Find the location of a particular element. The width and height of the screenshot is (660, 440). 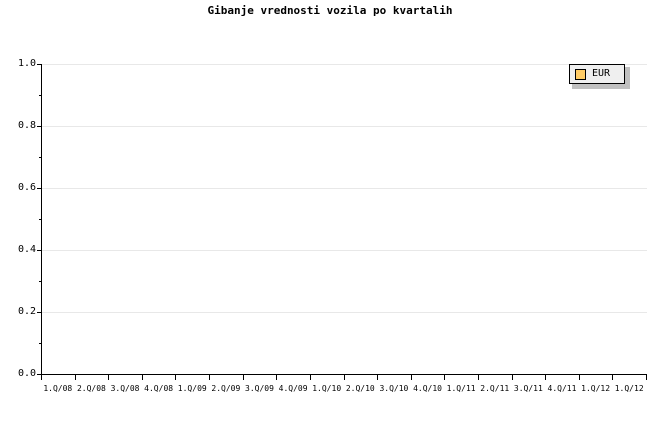

y-axis-tick-label: 1.0 is located at coordinates (26, 63).